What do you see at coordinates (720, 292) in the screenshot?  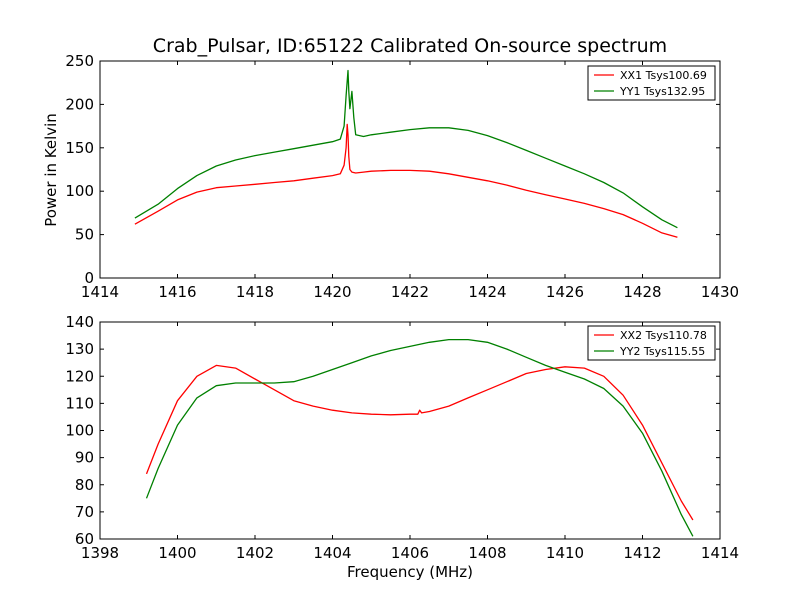 I see `top-x-tick-label: 1430` at bounding box center [720, 292].